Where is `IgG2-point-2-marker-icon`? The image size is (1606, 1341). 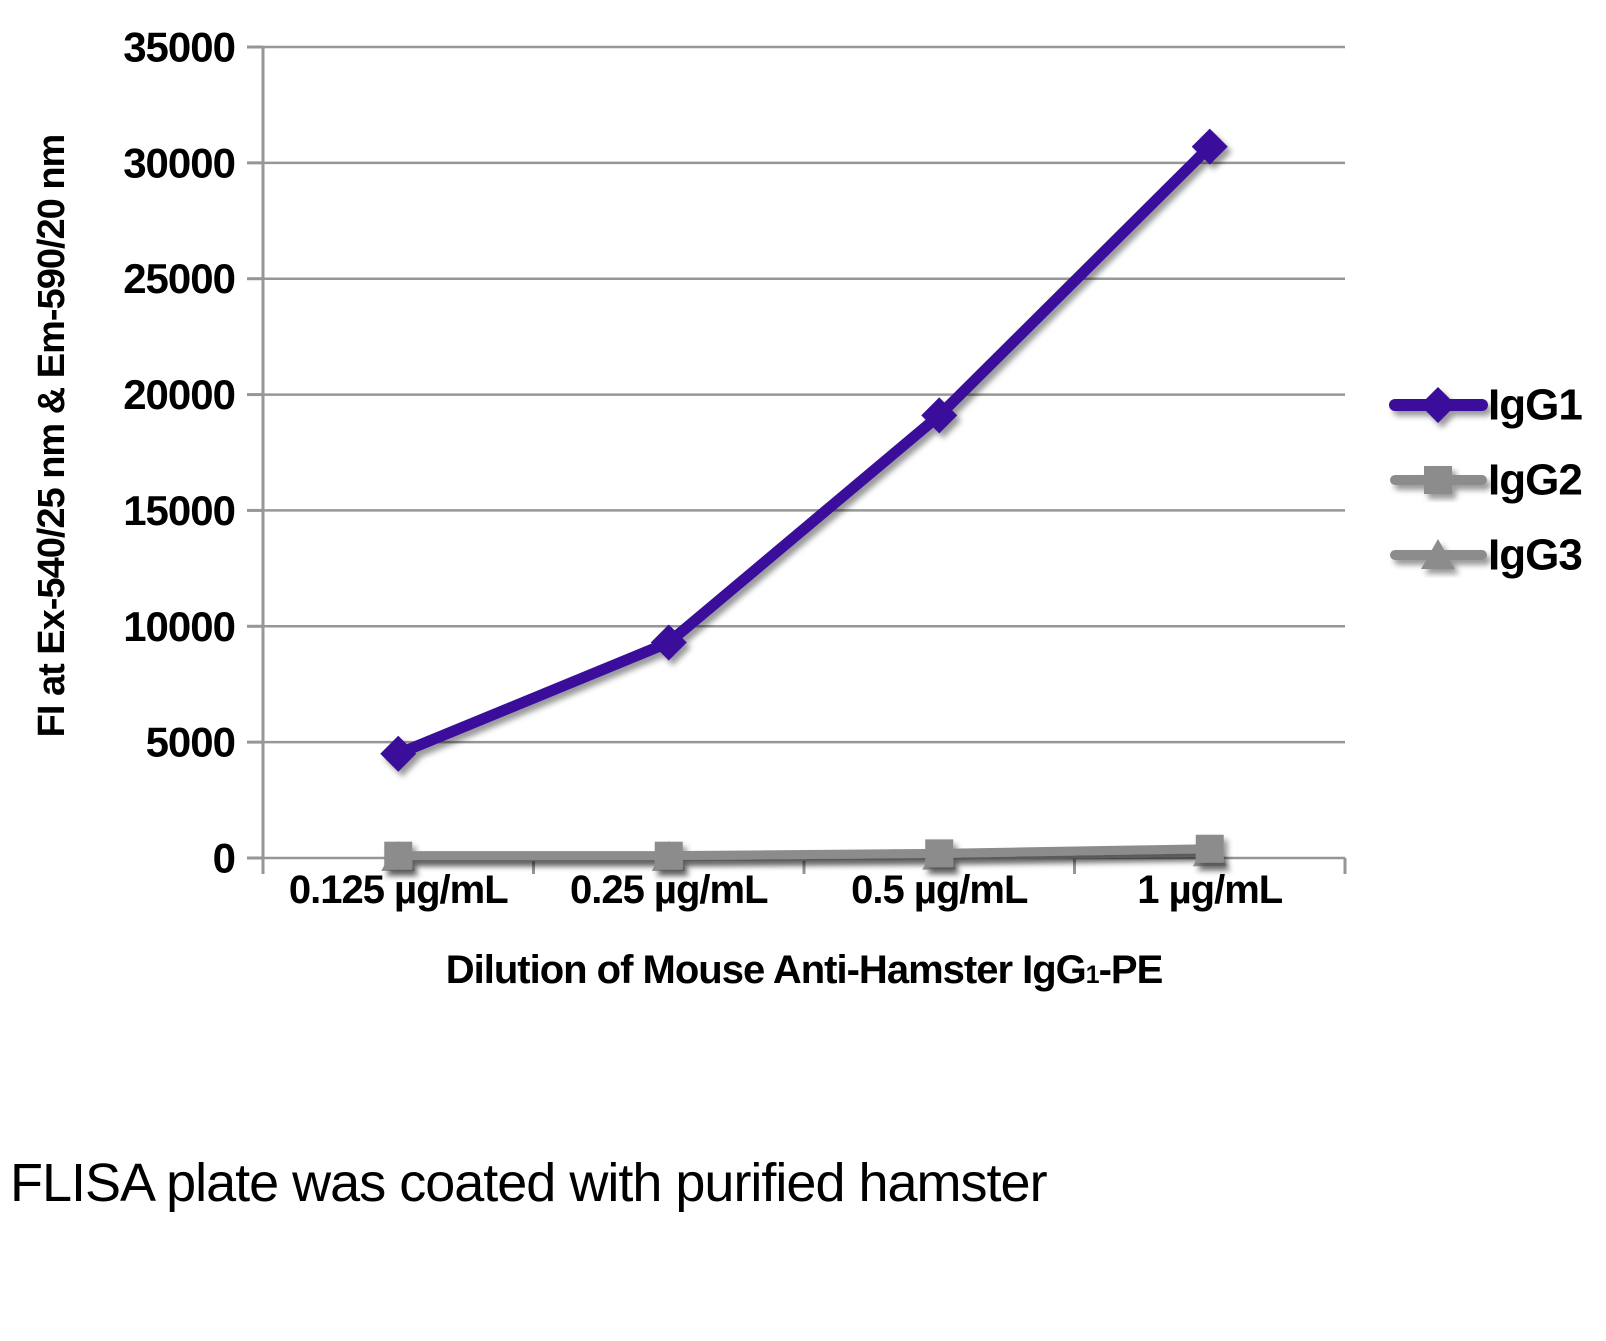
IgG2-point-2-marker-icon is located at coordinates (939, 853).